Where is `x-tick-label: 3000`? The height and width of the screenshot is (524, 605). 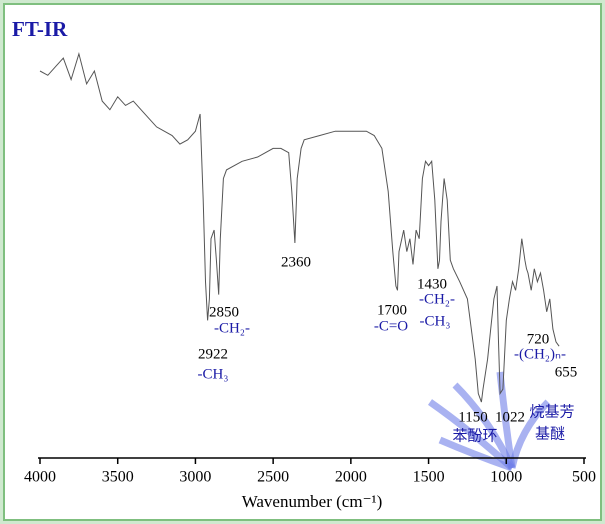 x-tick-label: 3000 is located at coordinates (195, 477).